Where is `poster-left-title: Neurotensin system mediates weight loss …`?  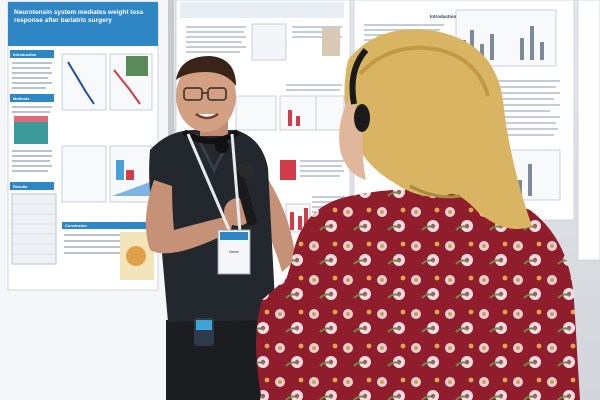 poster-left-title: Neurotensin system mediates weight loss … is located at coordinates (79, 16).